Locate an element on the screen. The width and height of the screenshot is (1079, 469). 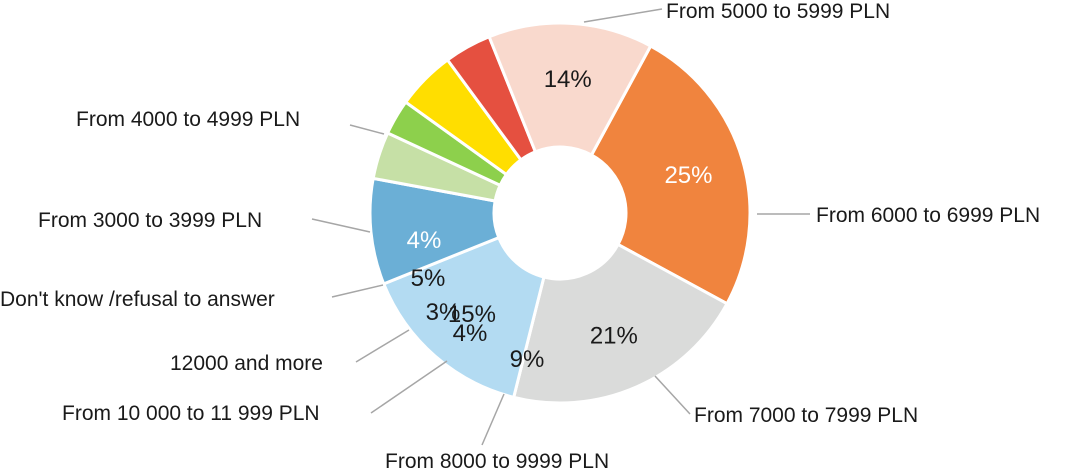
slice-value-label: 3% is located at coordinates (443, 312).